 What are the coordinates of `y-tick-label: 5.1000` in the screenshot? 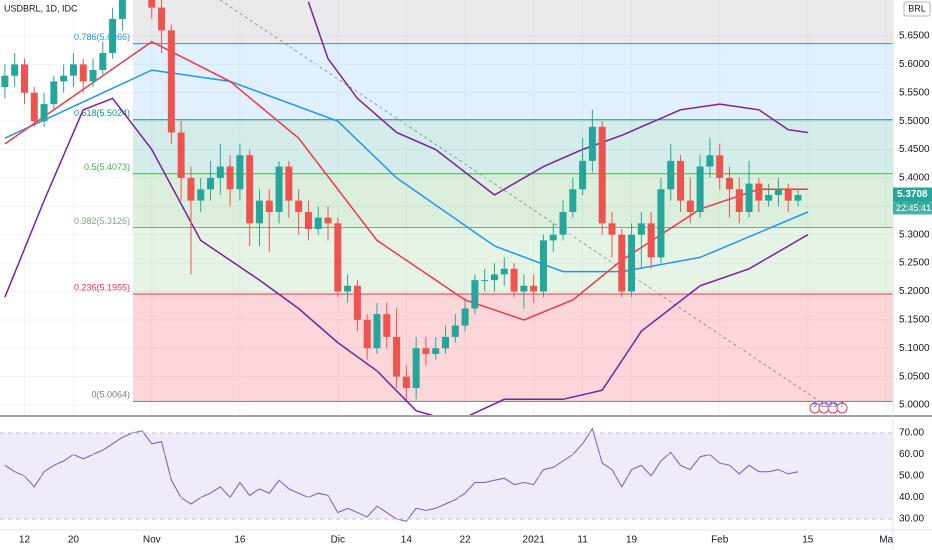 It's located at (914, 348).